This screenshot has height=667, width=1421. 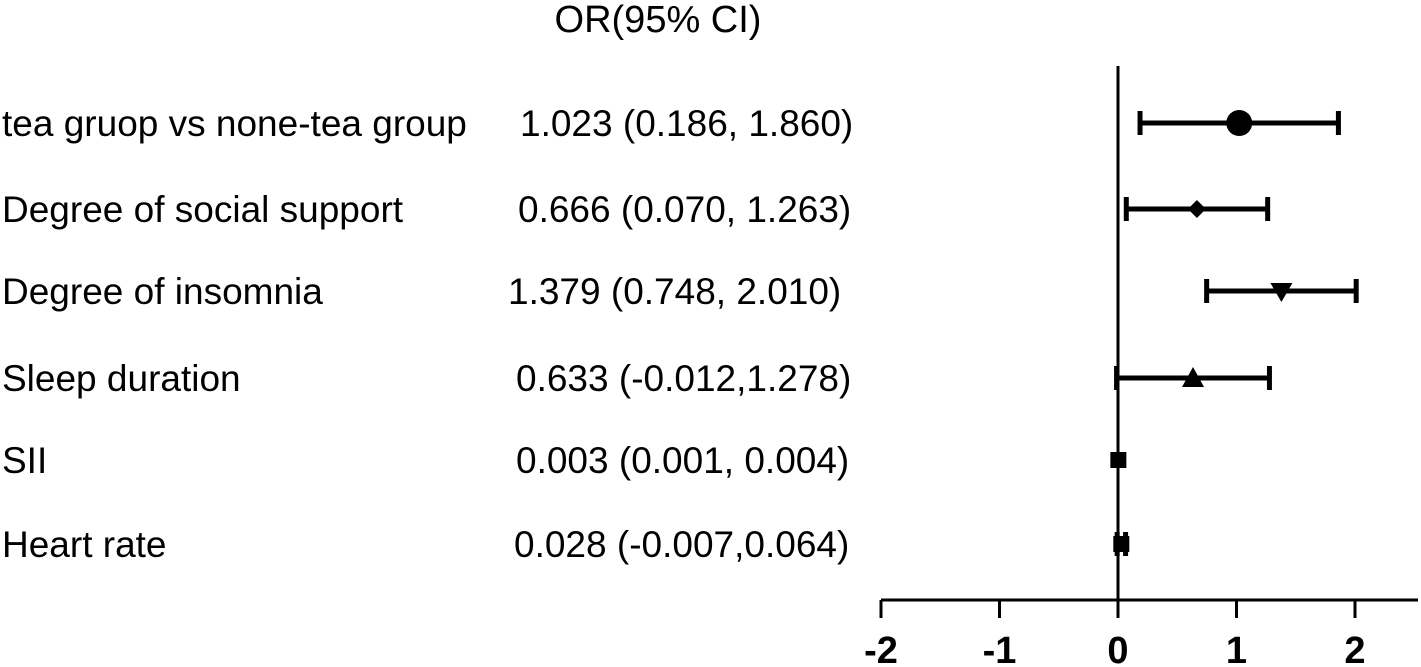 I want to click on row-label: Degree of social support, so click(x=203, y=209).